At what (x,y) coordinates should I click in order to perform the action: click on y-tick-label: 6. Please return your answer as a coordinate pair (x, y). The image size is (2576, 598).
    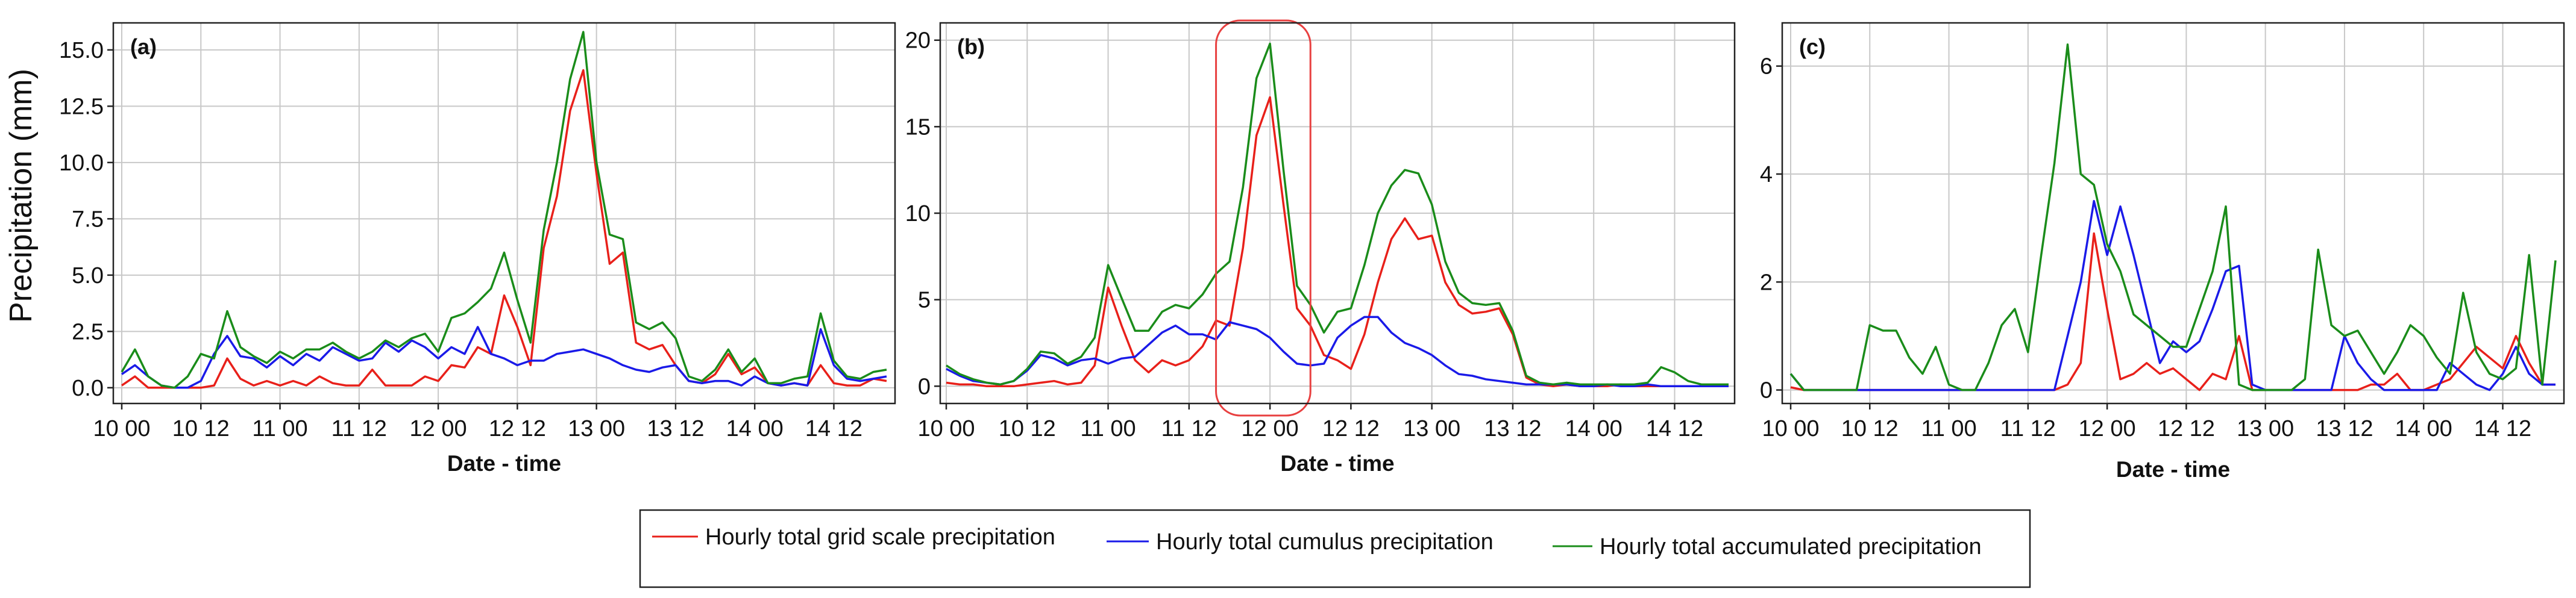
    Looking at the image, I should click on (1766, 66).